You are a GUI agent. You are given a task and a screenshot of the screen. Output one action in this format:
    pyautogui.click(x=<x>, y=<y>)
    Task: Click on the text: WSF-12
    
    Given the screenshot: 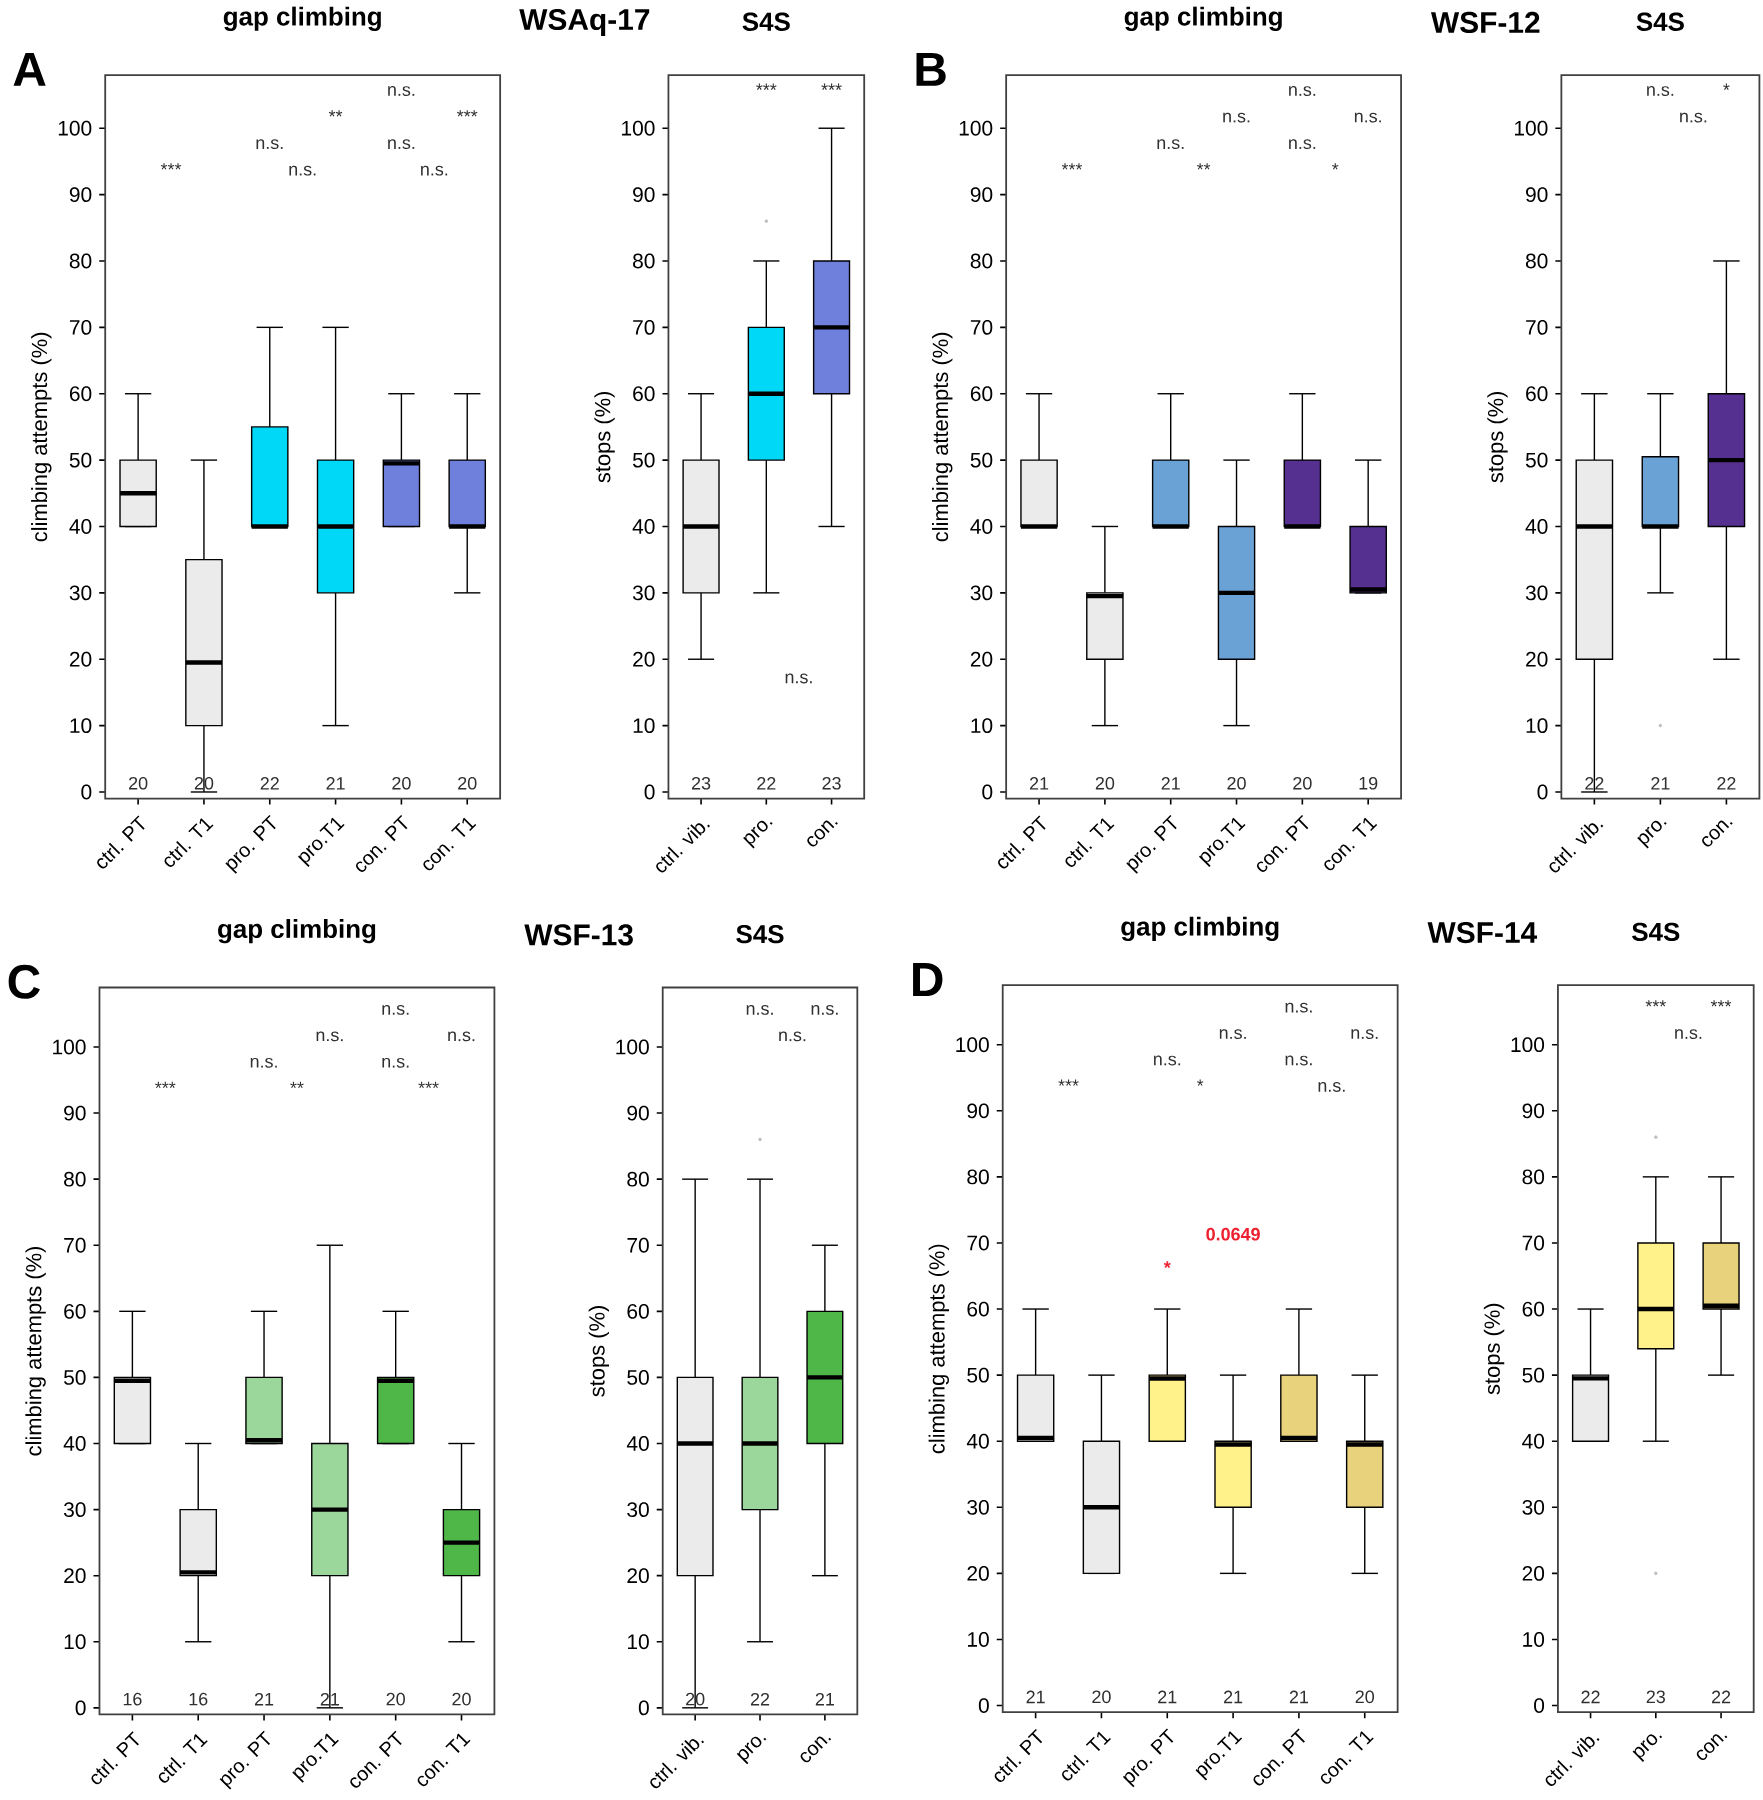 What is the action you would take?
    pyautogui.click(x=1485, y=22)
    